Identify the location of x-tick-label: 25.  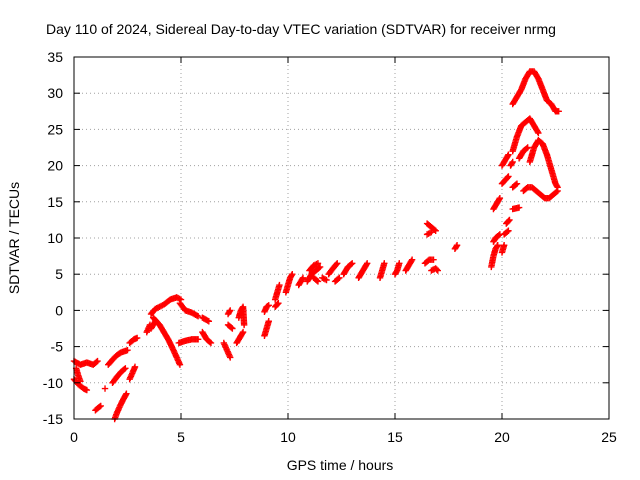
(609, 437).